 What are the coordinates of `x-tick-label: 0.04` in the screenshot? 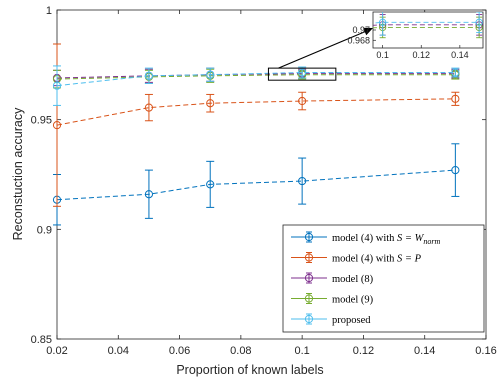 It's located at (118, 351).